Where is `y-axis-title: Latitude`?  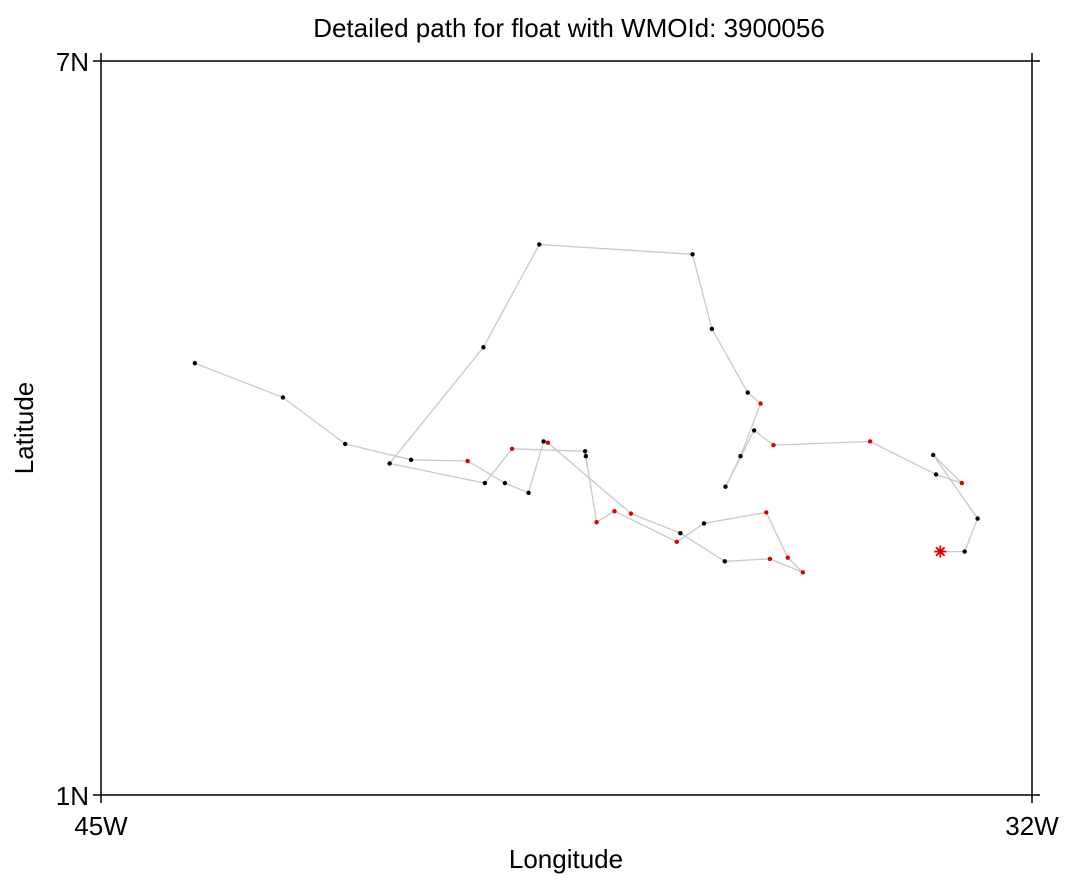 y-axis-title: Latitude is located at coordinates (24, 428).